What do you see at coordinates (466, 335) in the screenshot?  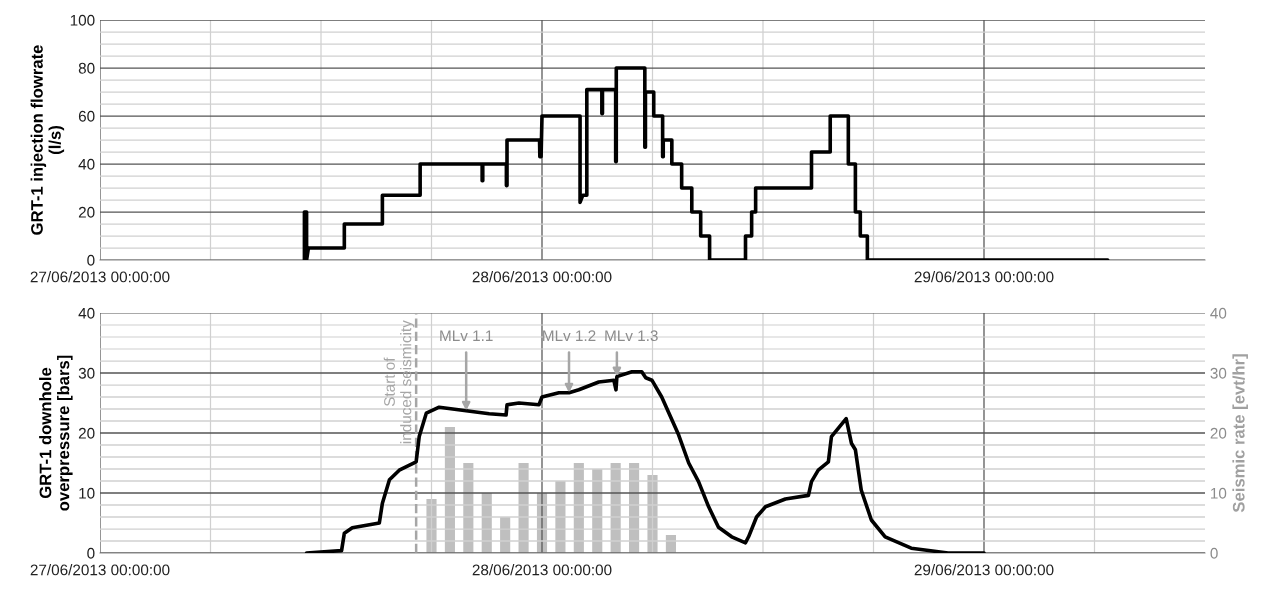 I see `annotation: MLv 1.1` at bounding box center [466, 335].